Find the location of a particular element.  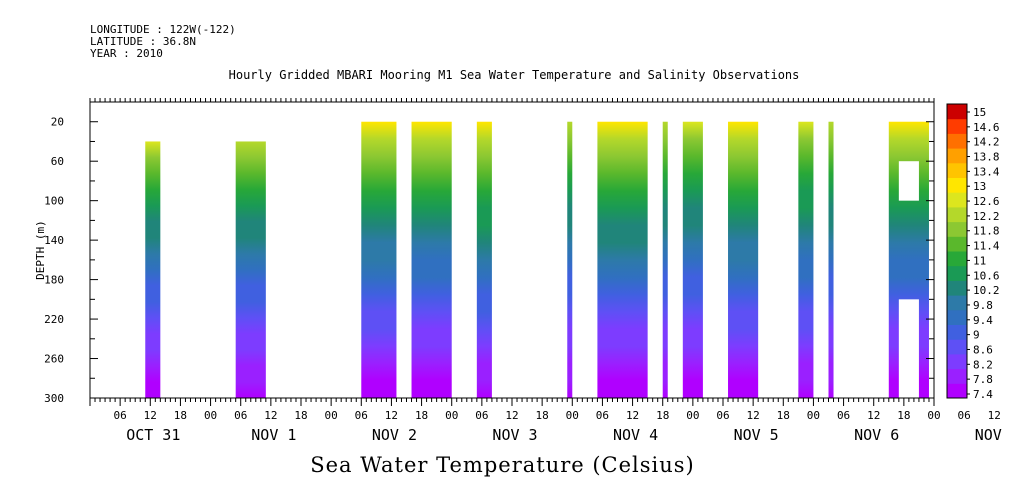

date-label: NOV 3 is located at coordinates (514, 435).